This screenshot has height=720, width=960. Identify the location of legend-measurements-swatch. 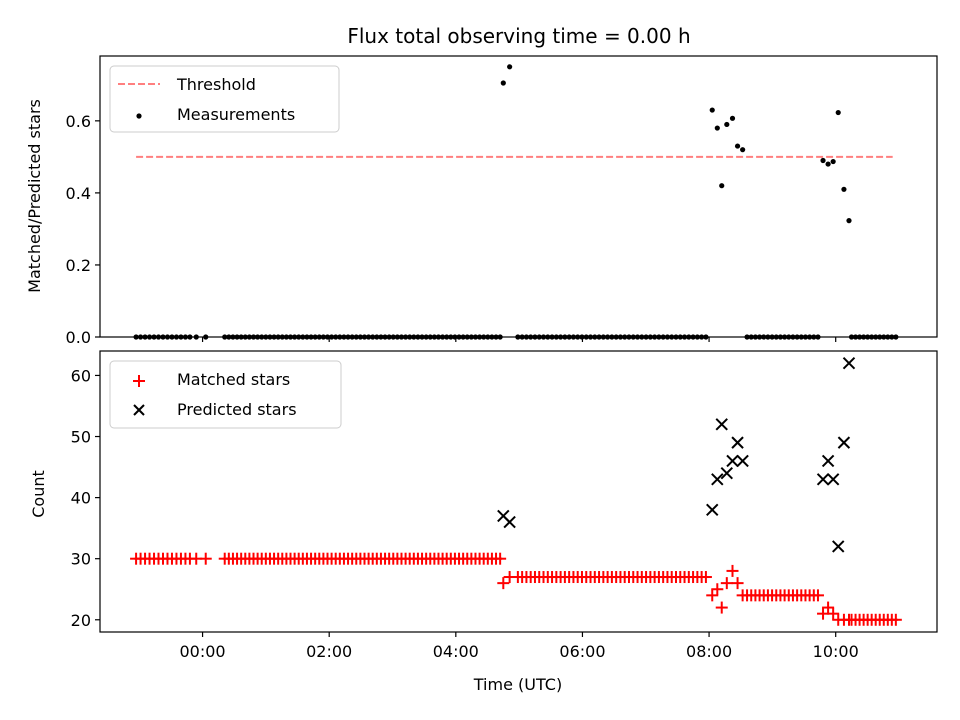
(139, 116).